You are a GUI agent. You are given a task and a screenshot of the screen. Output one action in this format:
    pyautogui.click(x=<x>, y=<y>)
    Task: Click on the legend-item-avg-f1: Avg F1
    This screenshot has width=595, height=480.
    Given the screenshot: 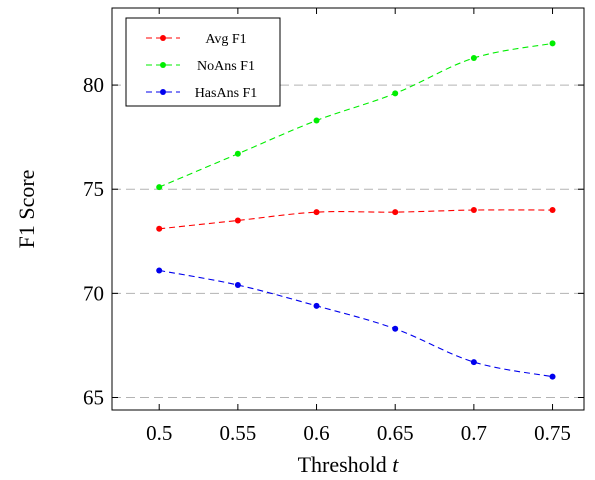 What is the action you would take?
    pyautogui.click(x=196, y=39)
    